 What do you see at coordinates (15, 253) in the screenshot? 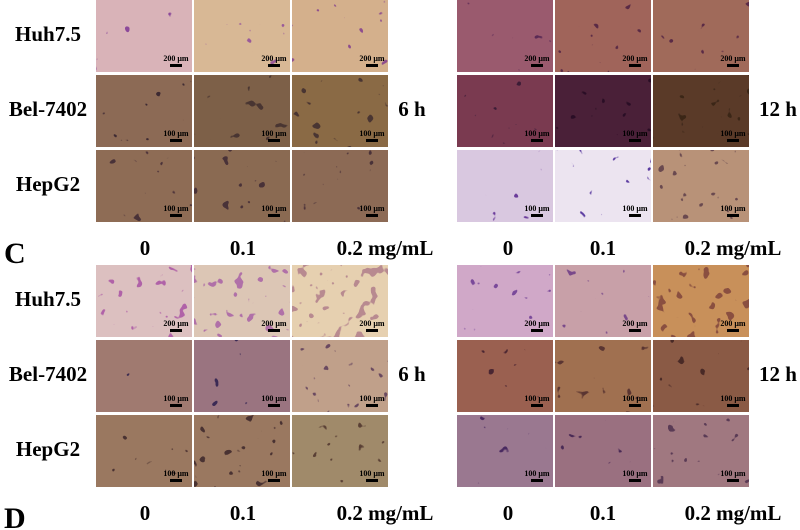
I see `panel-letter: C` at bounding box center [15, 253].